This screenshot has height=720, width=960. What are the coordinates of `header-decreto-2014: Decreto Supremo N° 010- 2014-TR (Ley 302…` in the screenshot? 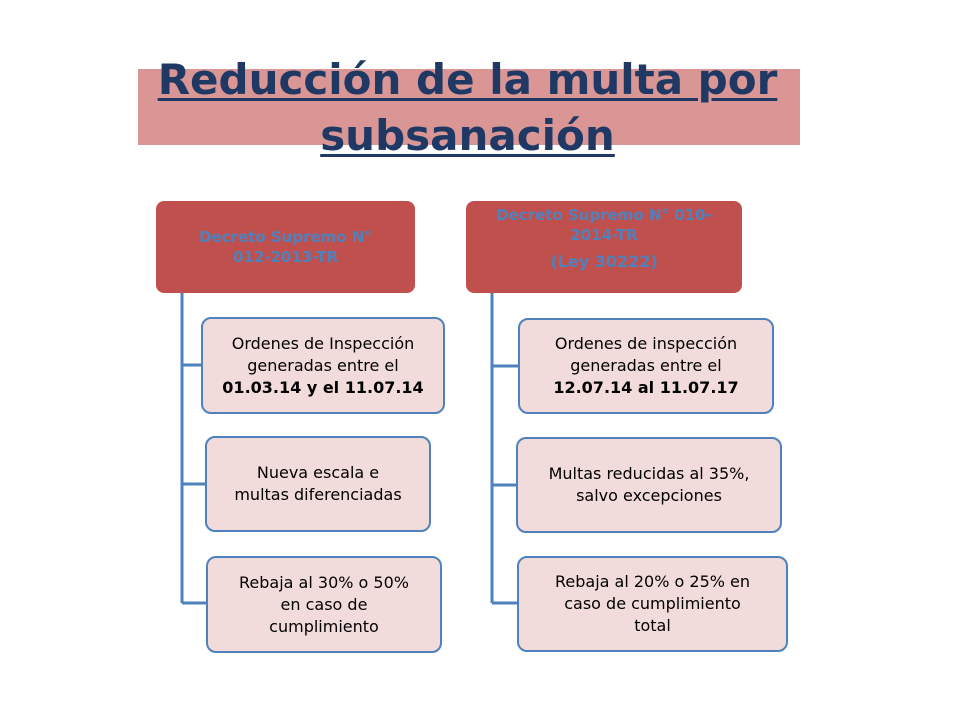 It's located at (604, 247).